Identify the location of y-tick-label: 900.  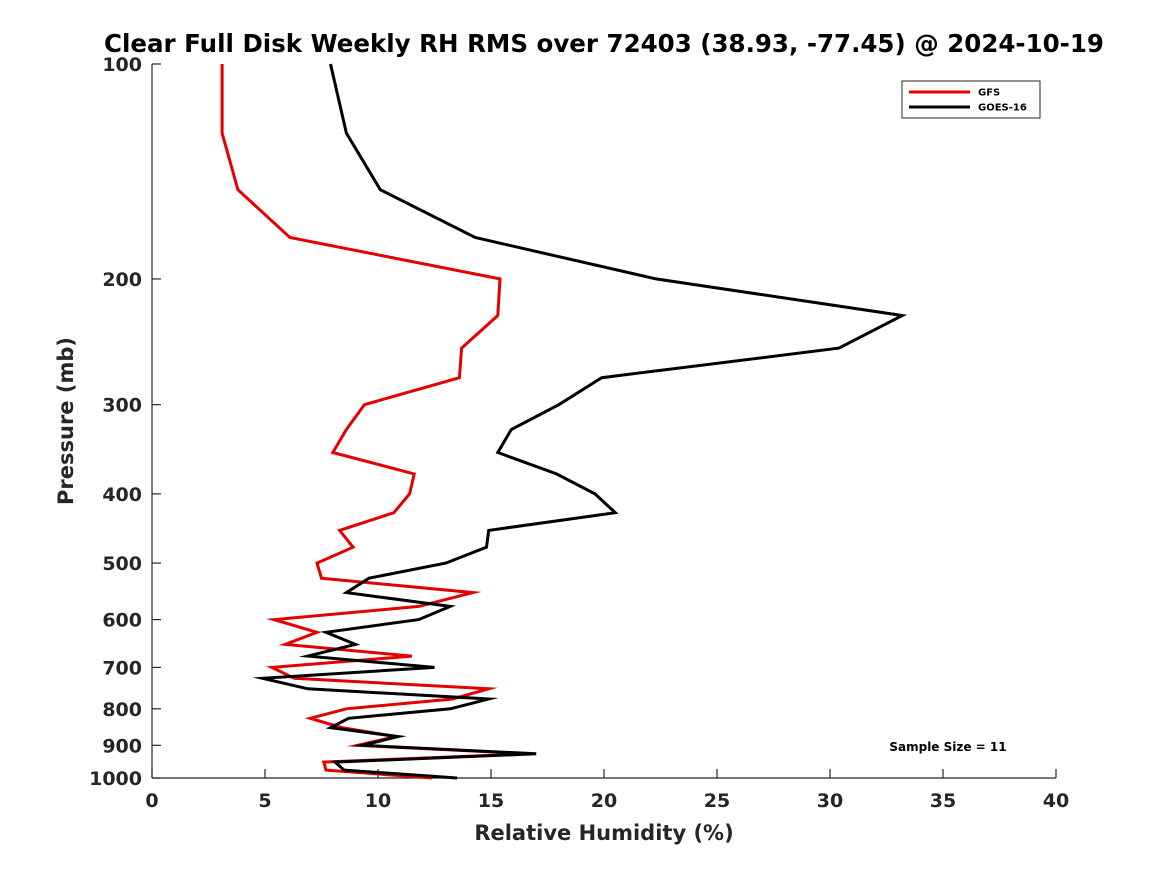
(122, 746).